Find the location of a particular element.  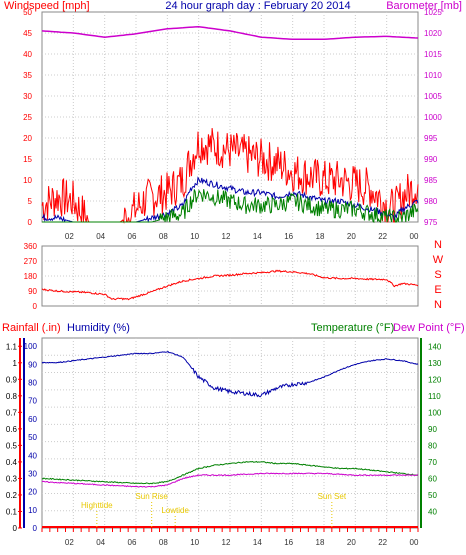

climate-x-tick-label: 04 is located at coordinates (100, 542).